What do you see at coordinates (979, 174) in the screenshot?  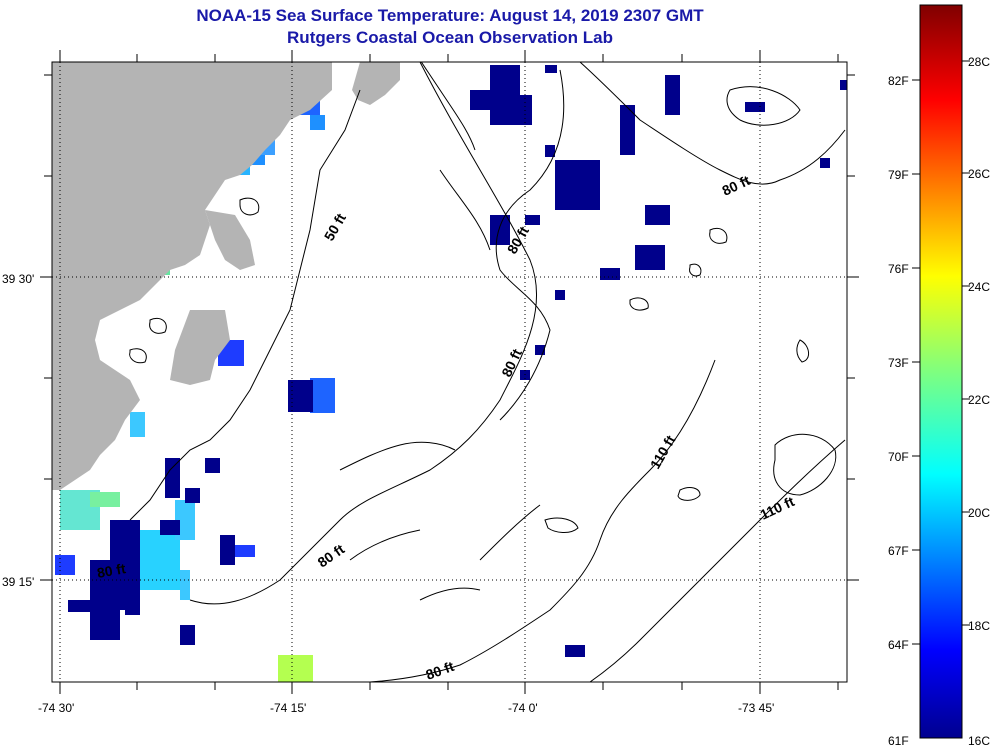 I see `colorbar-c-label: 26C` at bounding box center [979, 174].